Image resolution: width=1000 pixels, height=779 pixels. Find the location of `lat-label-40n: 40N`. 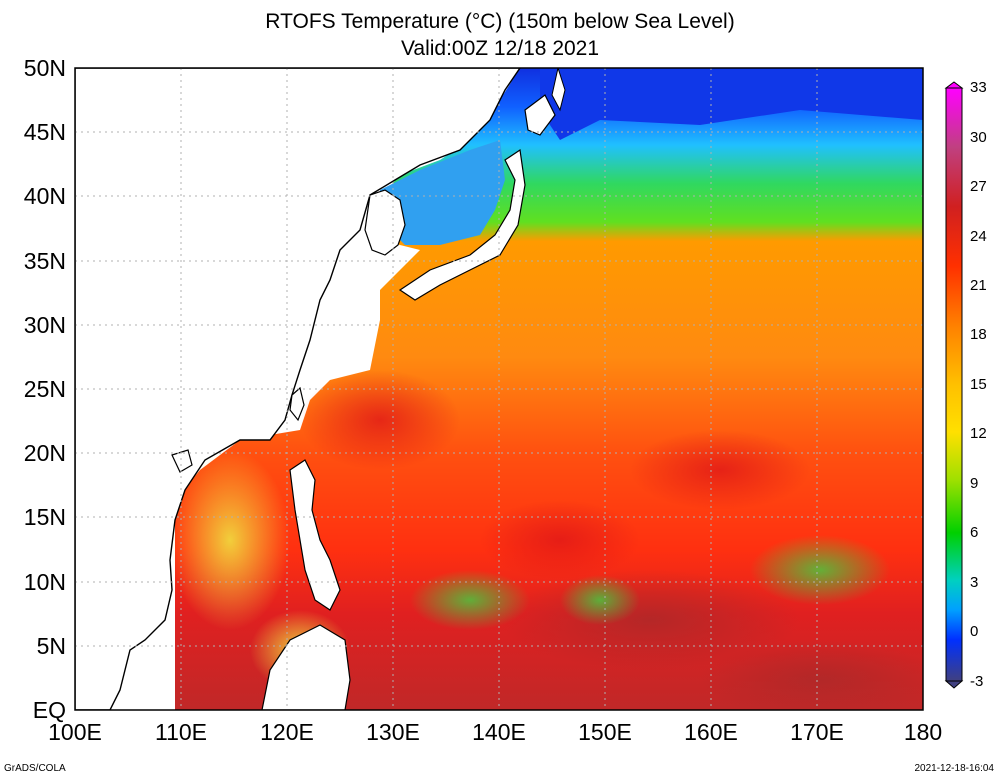

lat-label-40n: 40N is located at coordinates (44, 196).